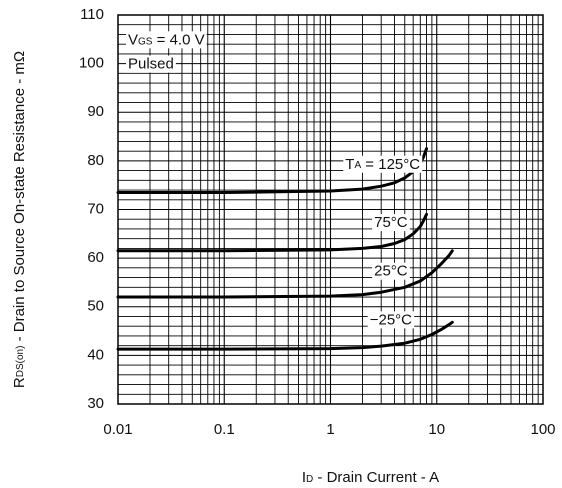  I want to click on curve-label: −25°C, so click(391, 319).